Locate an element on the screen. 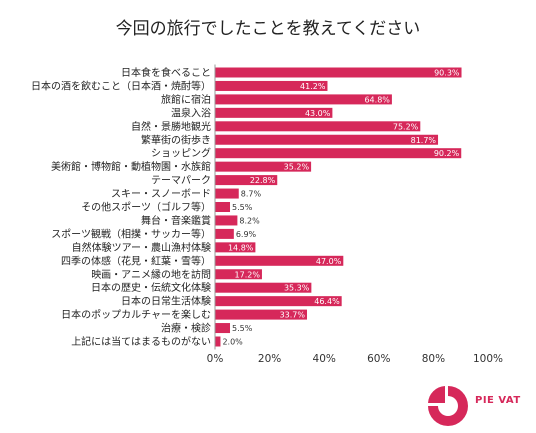 The image size is (536, 433). category-label: 上記には当てはまるものがない is located at coordinates (141, 341).